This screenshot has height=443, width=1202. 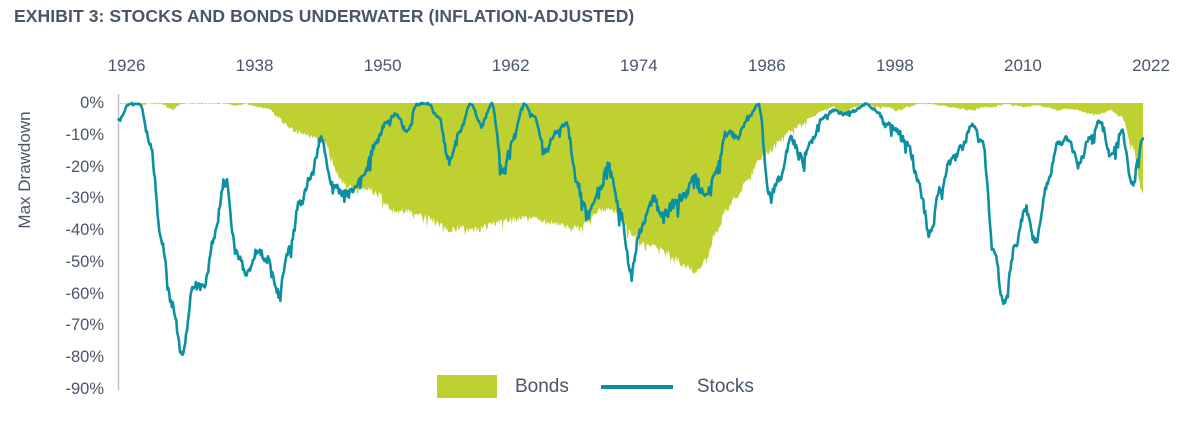 I want to click on x-axis-tick: 2010, so click(x=1023, y=65).